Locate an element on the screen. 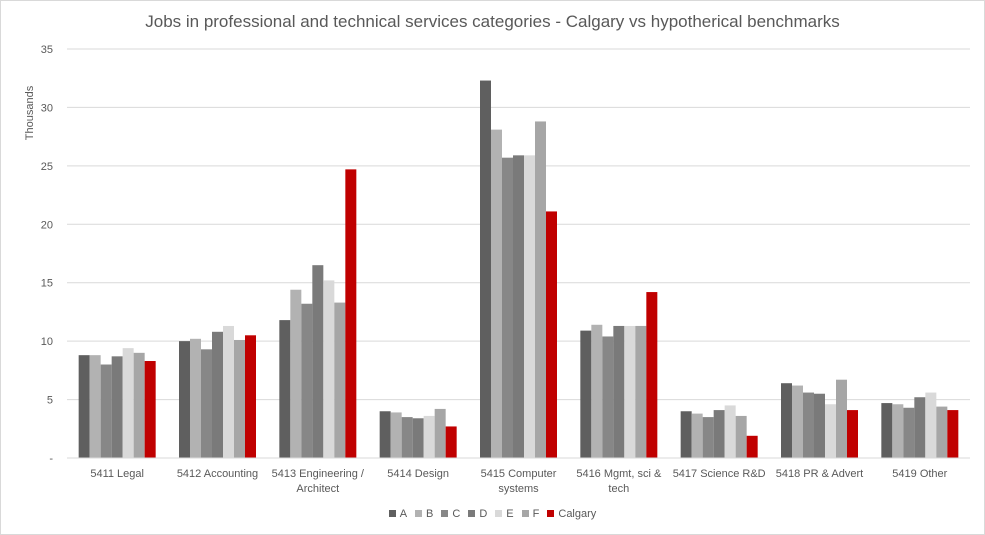  y-tick-label: - is located at coordinates (51, 459).